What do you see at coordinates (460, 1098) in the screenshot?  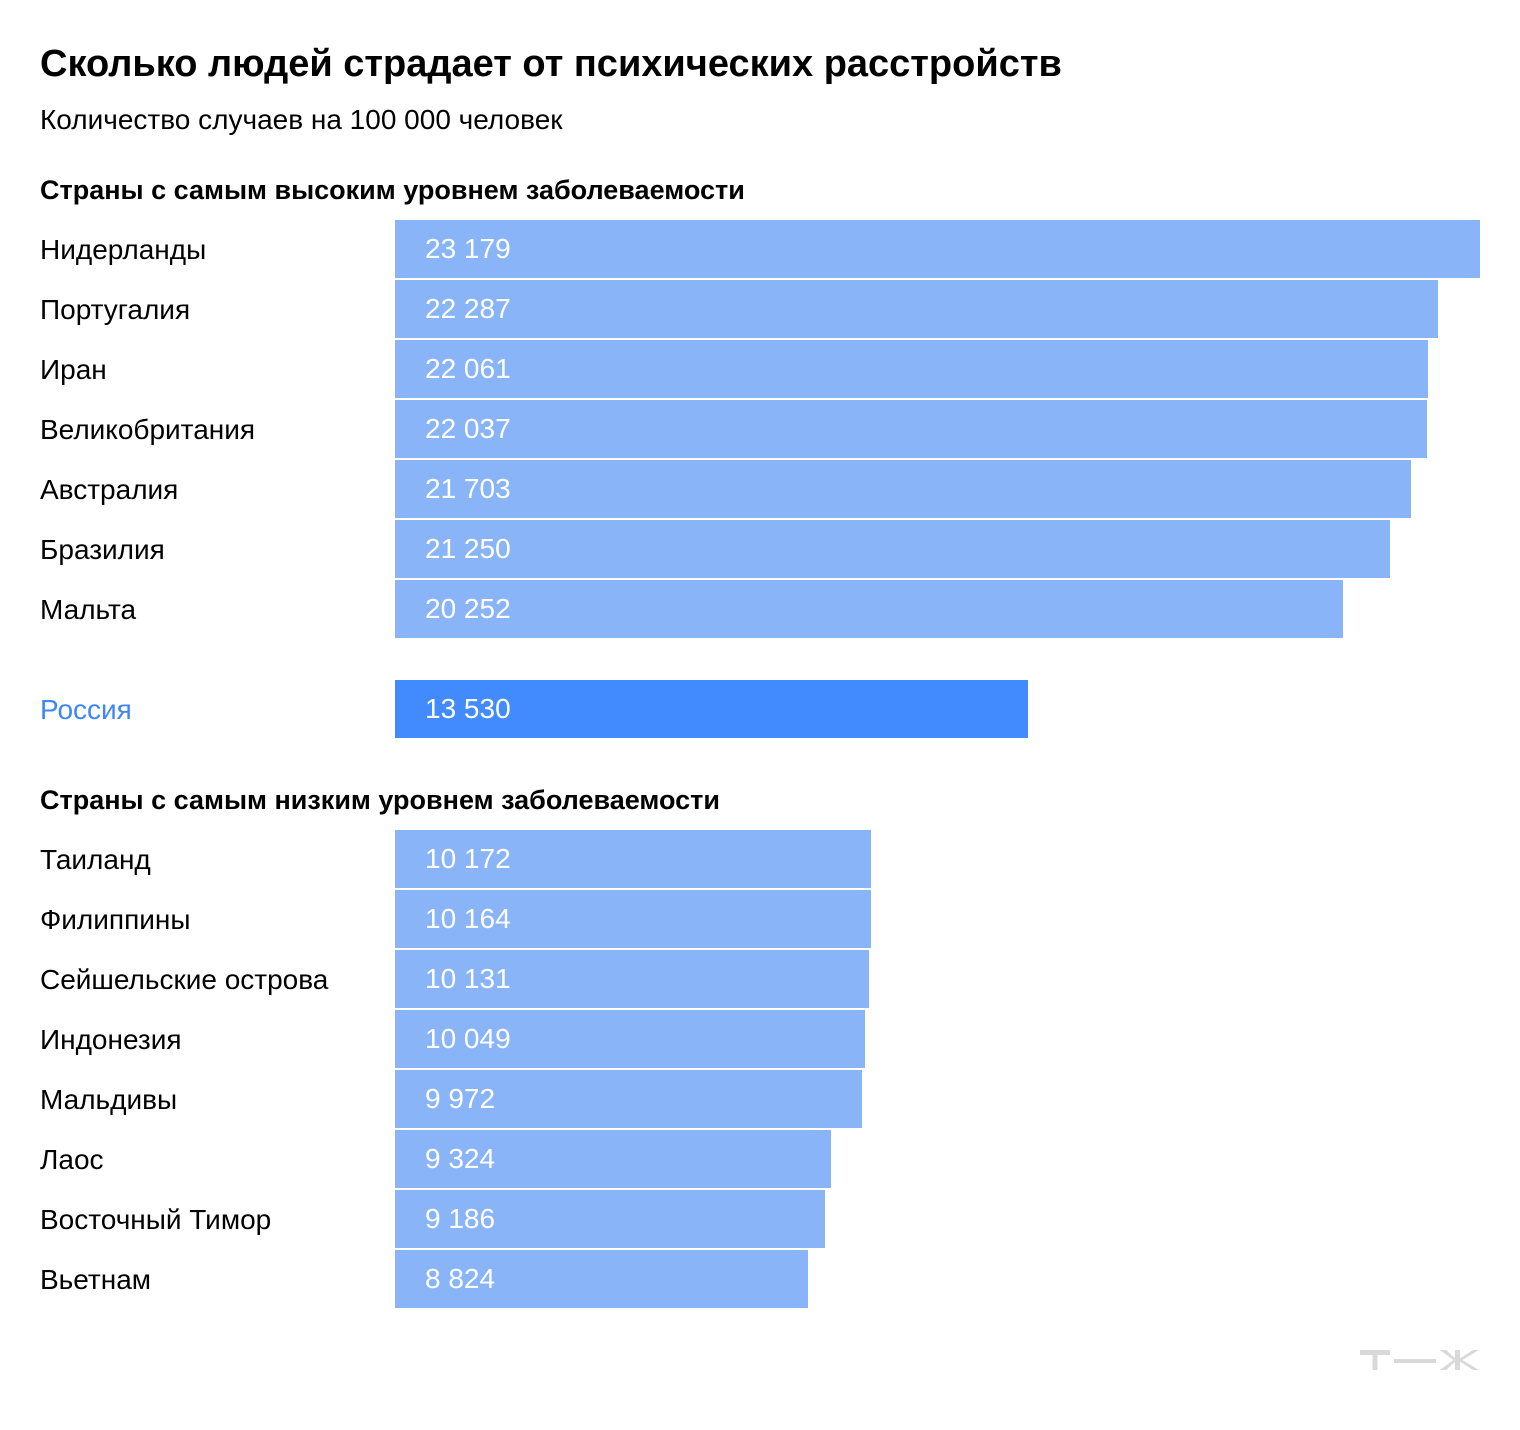 I see `data-label: 9 972` at bounding box center [460, 1098].